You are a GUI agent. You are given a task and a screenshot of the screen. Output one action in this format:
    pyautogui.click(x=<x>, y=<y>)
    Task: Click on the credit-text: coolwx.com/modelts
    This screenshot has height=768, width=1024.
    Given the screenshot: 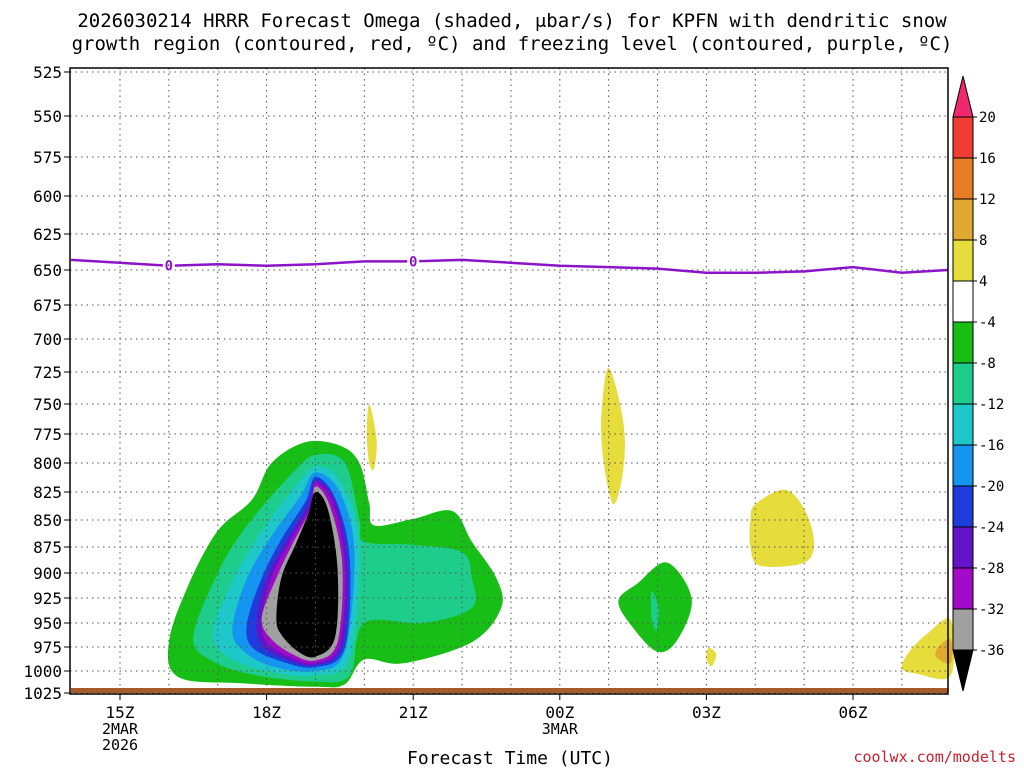 What is the action you would take?
    pyautogui.click(x=934, y=757)
    